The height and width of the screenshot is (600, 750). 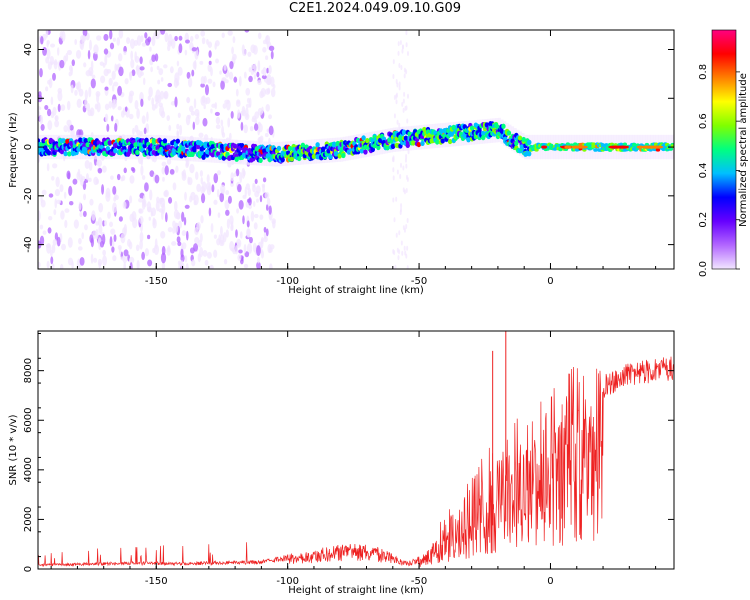 I want to click on snr-x-tick-label: 0, so click(x=550, y=581).